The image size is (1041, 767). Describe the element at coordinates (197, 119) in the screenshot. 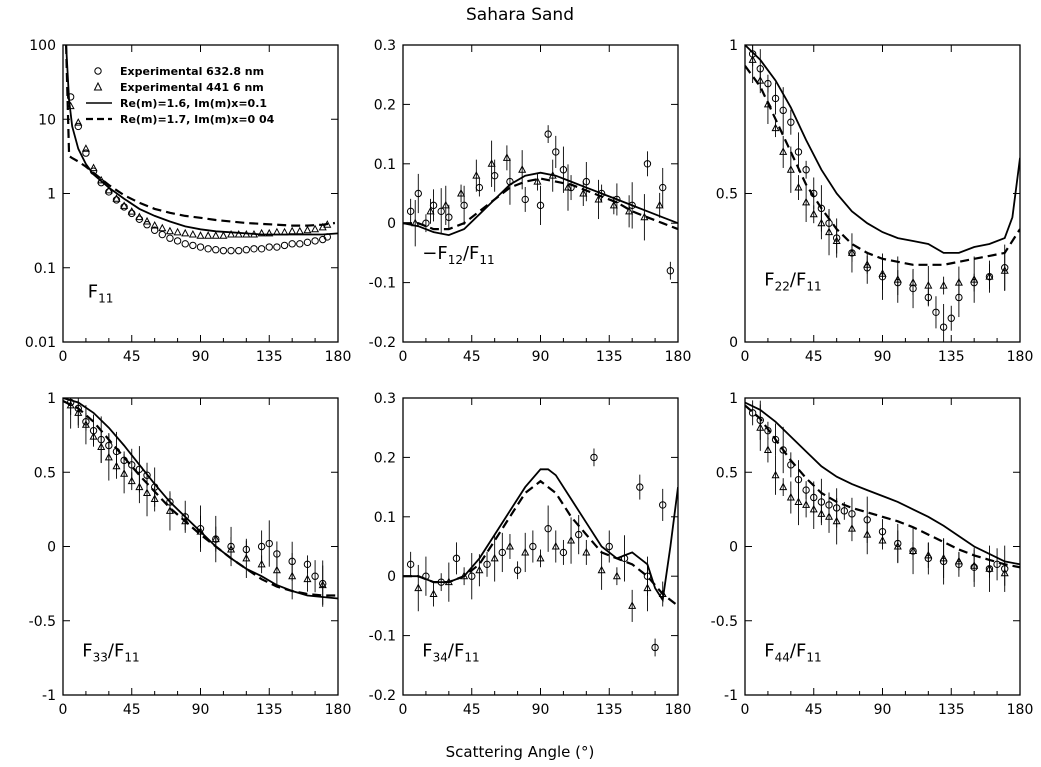

I see `legend-label: Re(m)=1.7, Im(m)x=0 04` at that location.